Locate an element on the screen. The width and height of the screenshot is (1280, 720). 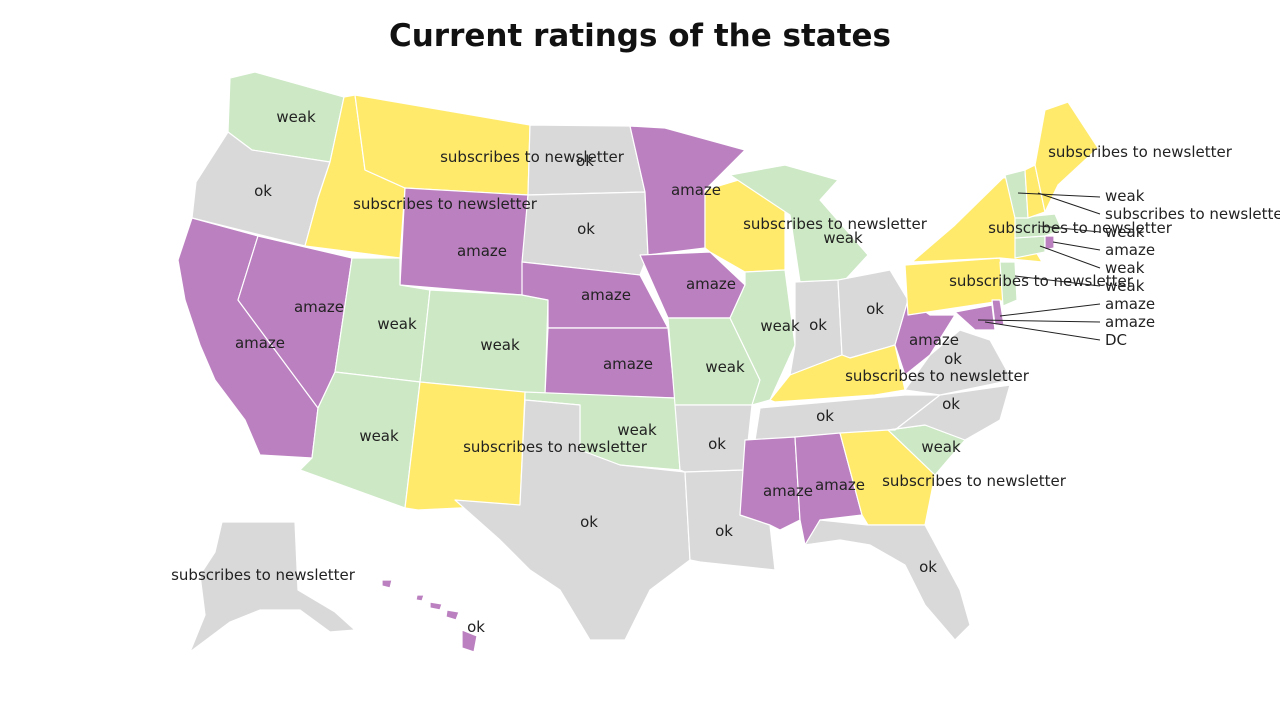
state-MD is located at coordinates (975, 317).